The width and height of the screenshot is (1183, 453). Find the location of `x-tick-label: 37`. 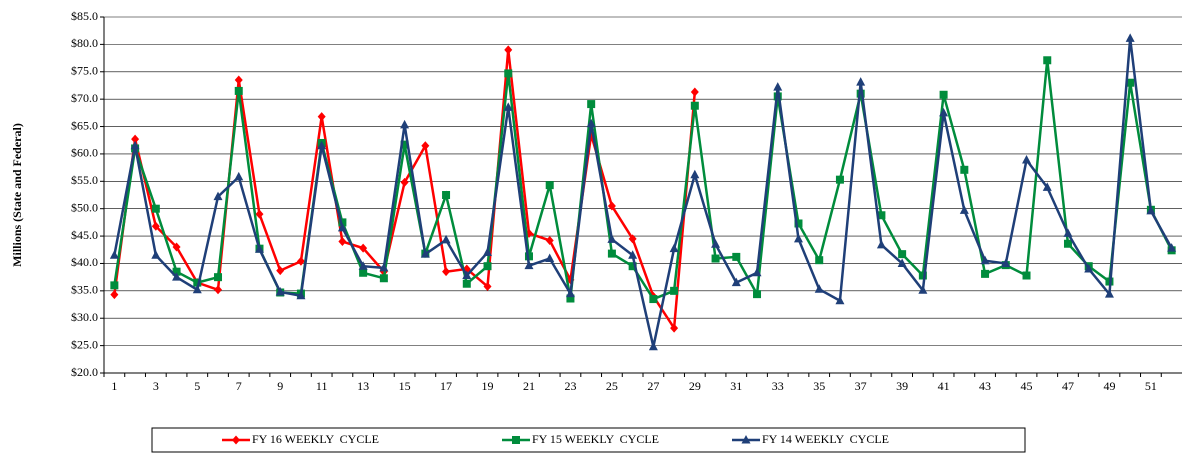

x-tick-label: 37 is located at coordinates (861, 386).